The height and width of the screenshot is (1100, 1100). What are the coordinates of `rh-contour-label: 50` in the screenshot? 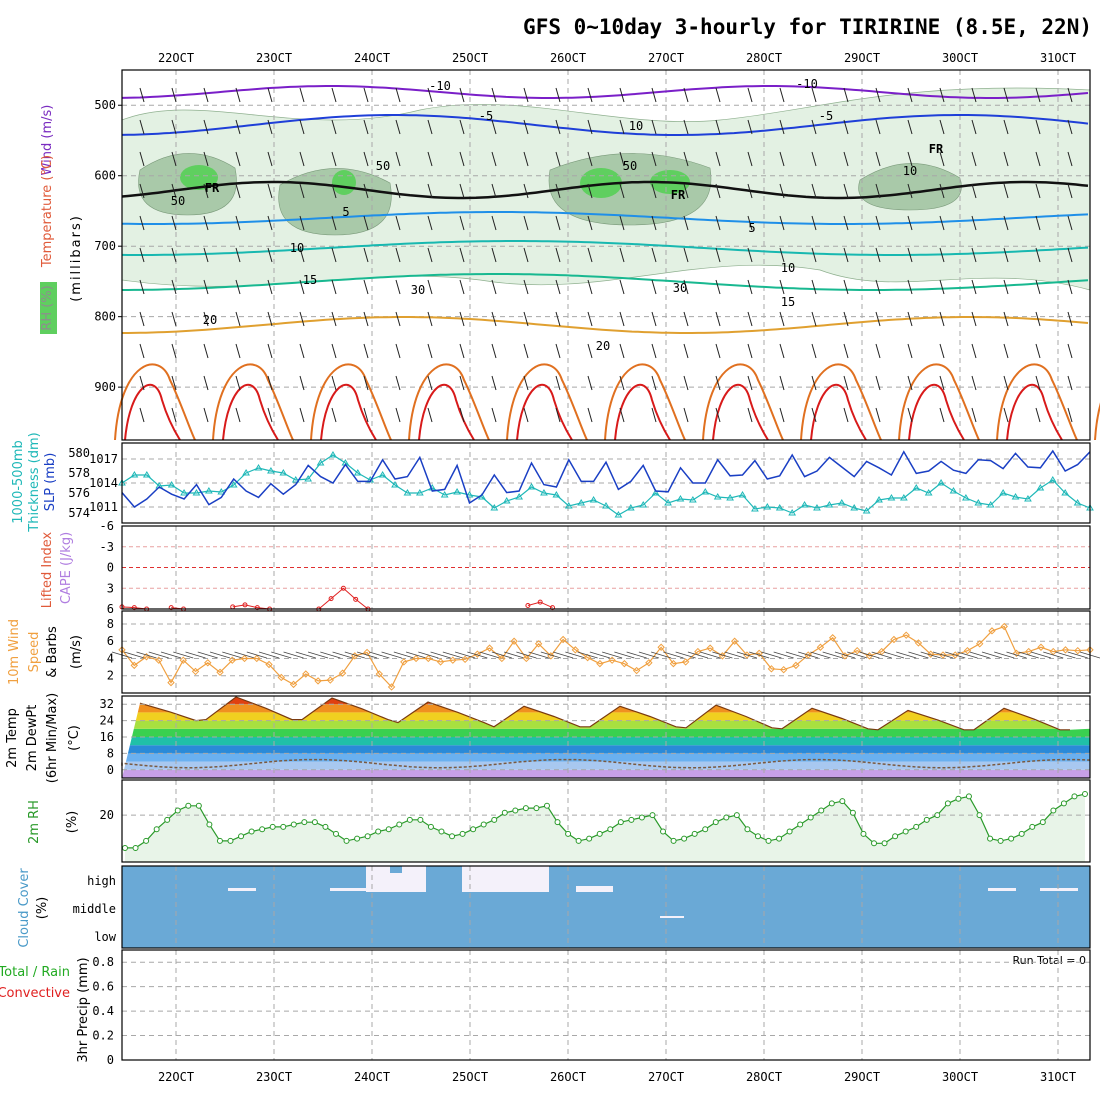 It's located at (383, 166).